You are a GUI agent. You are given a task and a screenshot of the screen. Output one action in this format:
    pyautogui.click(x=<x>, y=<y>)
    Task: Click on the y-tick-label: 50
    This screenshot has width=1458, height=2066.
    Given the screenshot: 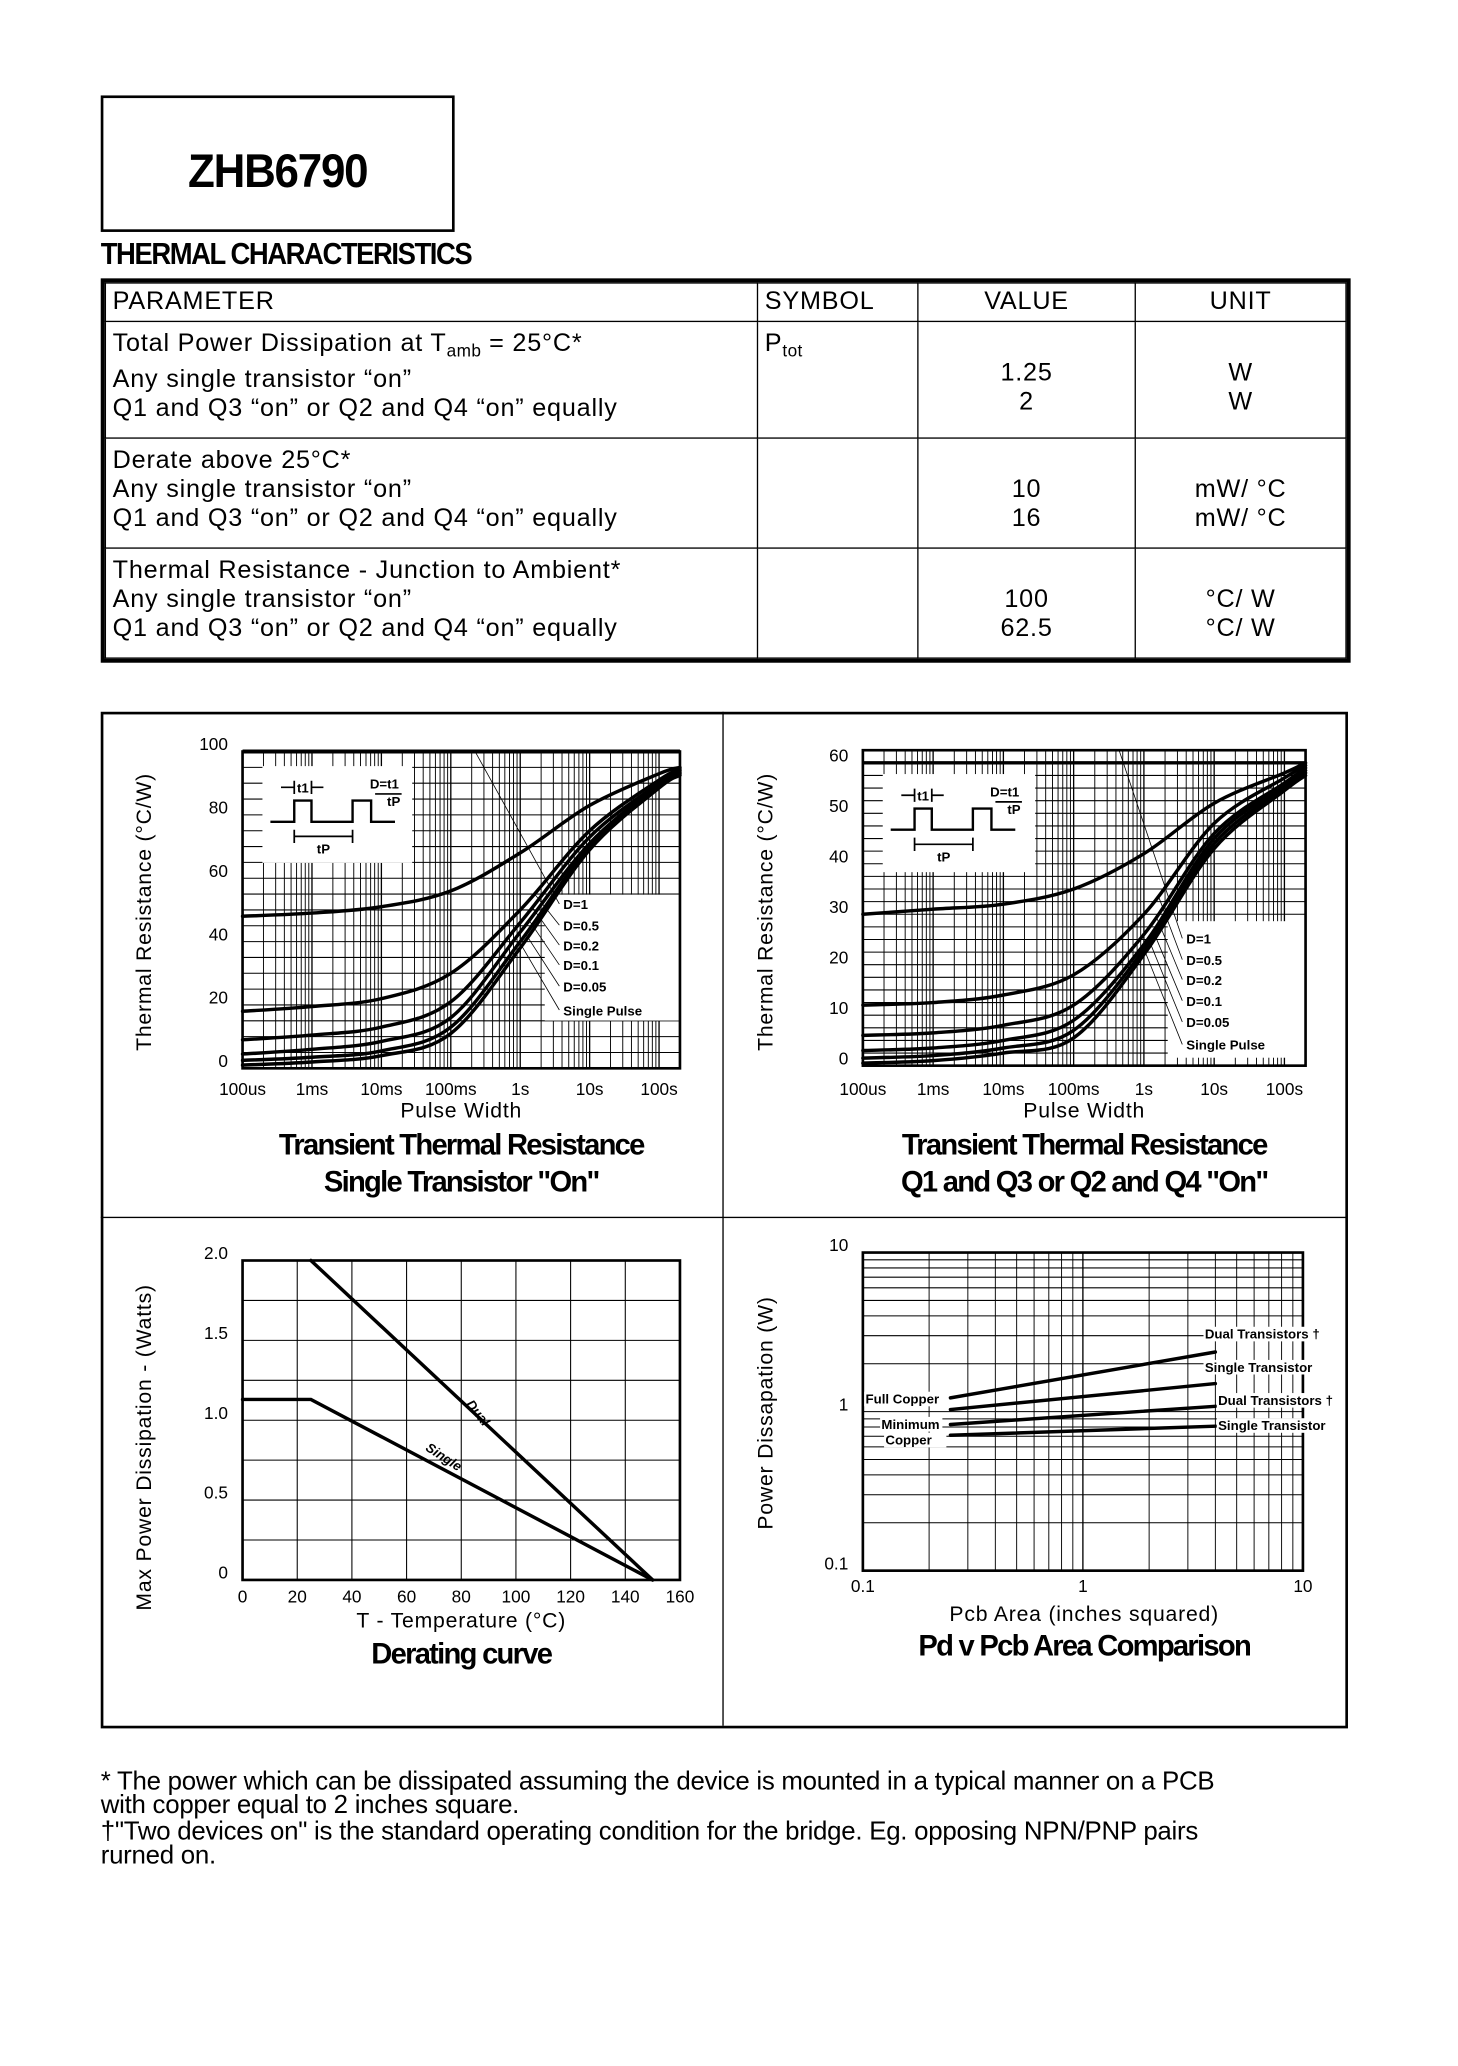 What is the action you would take?
    pyautogui.click(x=838, y=806)
    